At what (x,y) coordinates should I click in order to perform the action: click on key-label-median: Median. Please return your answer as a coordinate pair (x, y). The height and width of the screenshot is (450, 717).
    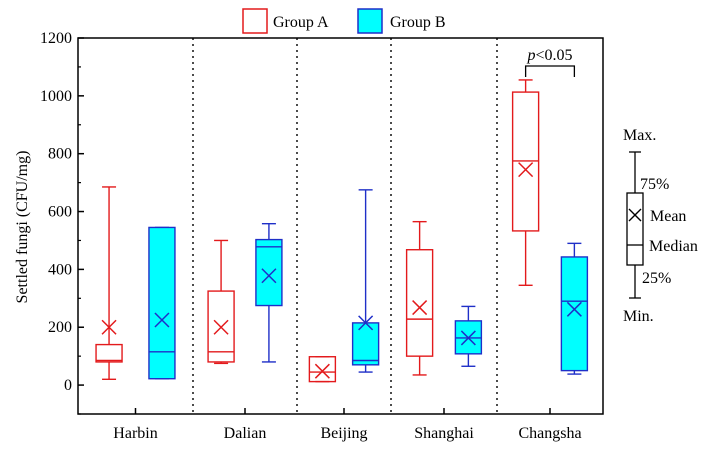
    Looking at the image, I should click on (673, 246).